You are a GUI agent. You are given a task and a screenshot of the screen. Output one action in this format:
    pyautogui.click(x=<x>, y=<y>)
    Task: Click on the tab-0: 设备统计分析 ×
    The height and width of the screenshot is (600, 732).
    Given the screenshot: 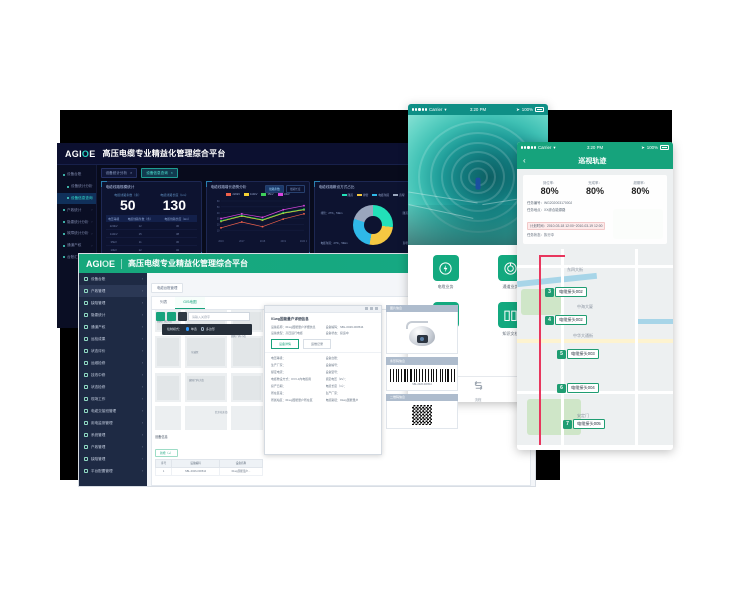 What is the action you would take?
    pyautogui.click(x=119, y=173)
    